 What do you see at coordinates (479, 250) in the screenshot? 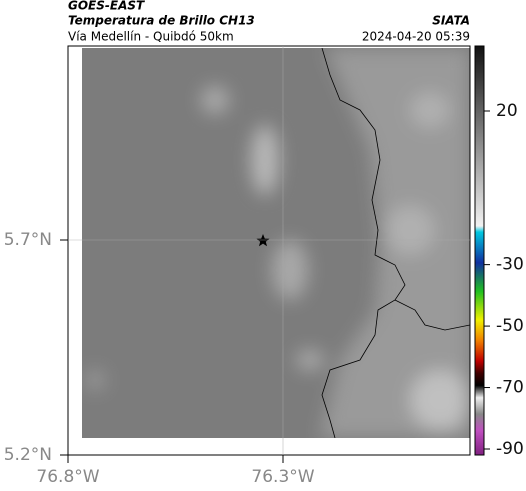
I see `colorbar` at bounding box center [479, 250].